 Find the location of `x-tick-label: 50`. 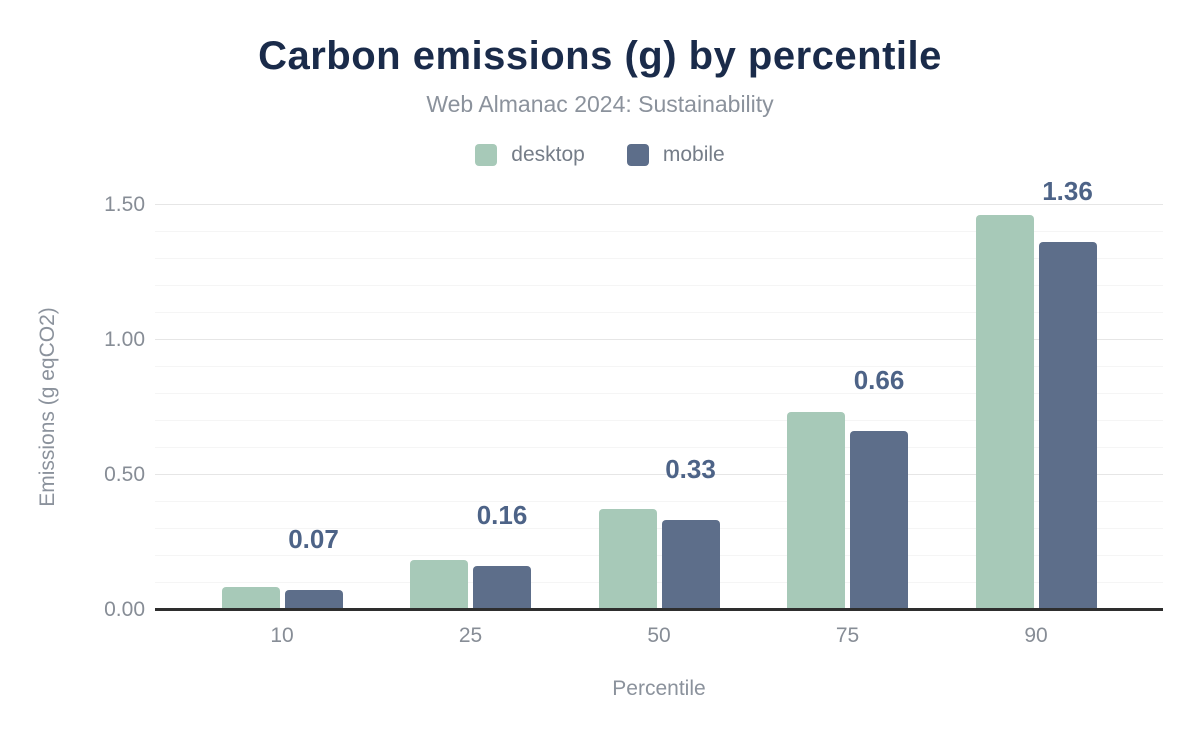

x-tick-label: 50 is located at coordinates (659, 635).